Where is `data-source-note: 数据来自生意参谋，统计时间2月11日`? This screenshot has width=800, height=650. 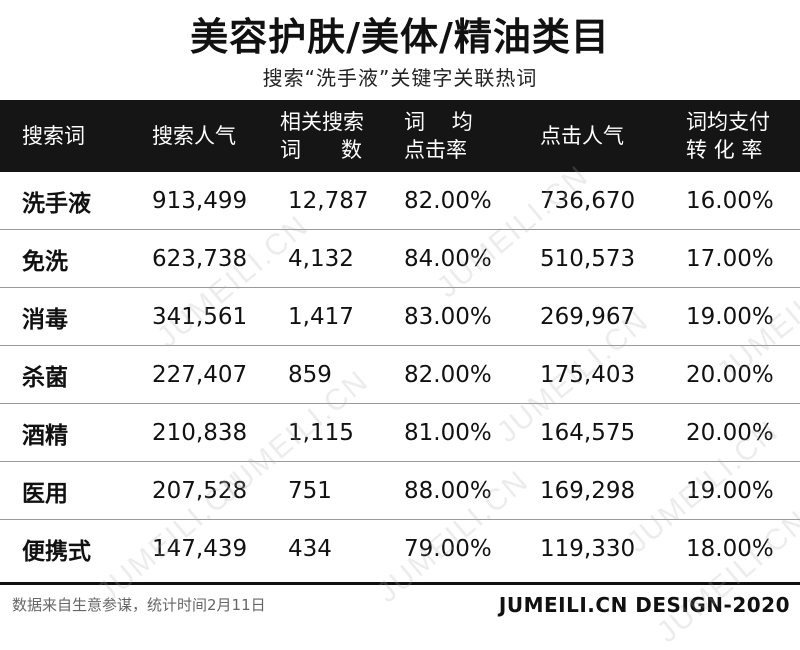 data-source-note: 数据来自生意参谋，统计时间2月11日 is located at coordinates (139, 605).